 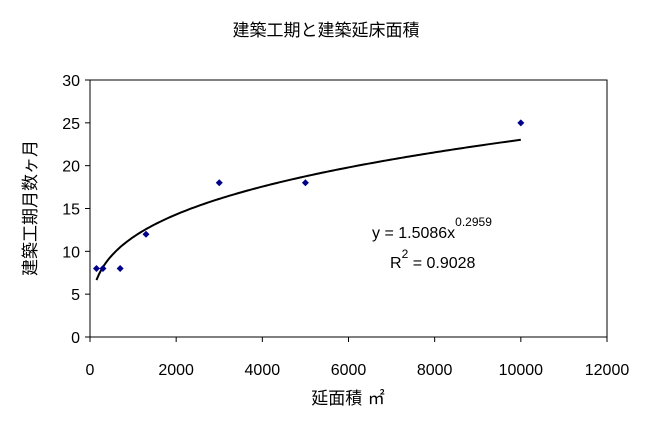 I want to click on x-tick-label: 6000, so click(x=349, y=370).